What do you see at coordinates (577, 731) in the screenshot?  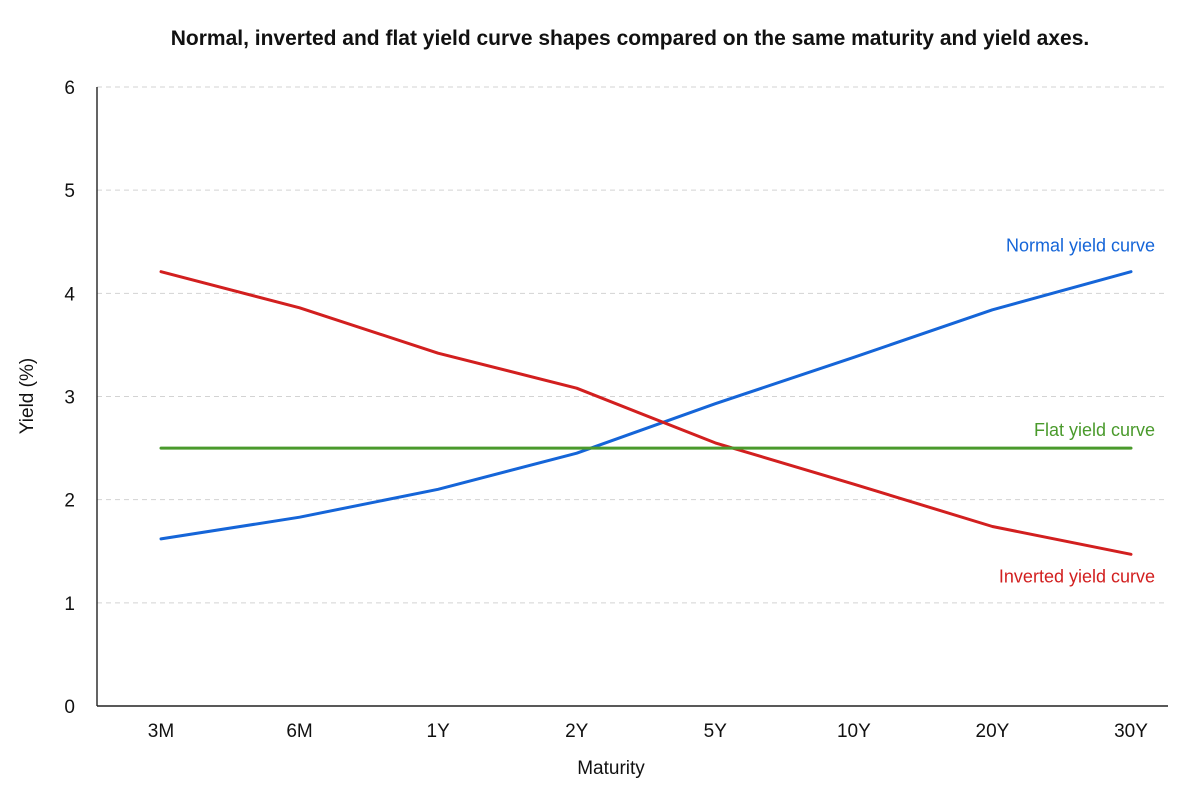 I see `x-tick-label: 2Y` at bounding box center [577, 731].